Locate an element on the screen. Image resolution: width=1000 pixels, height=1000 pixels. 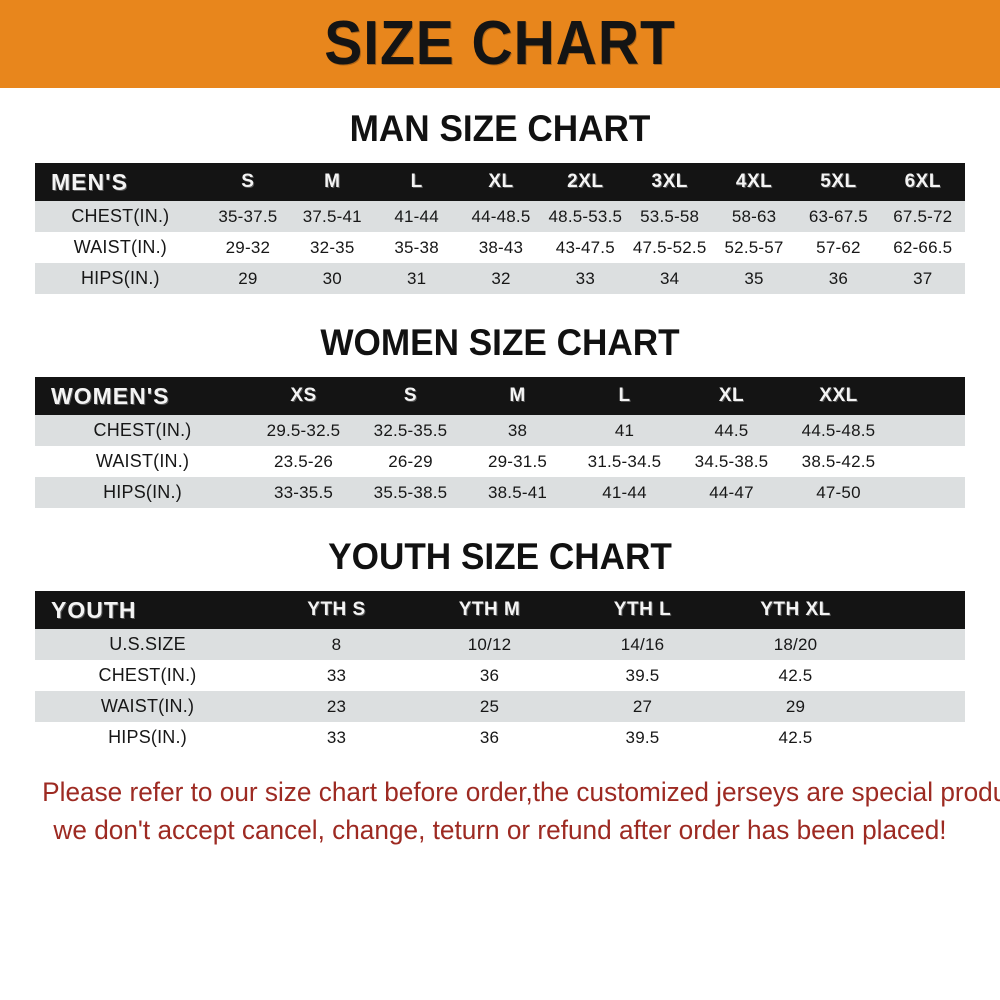
women-measurement-value: 35.5-38.5 is located at coordinates (410, 492).